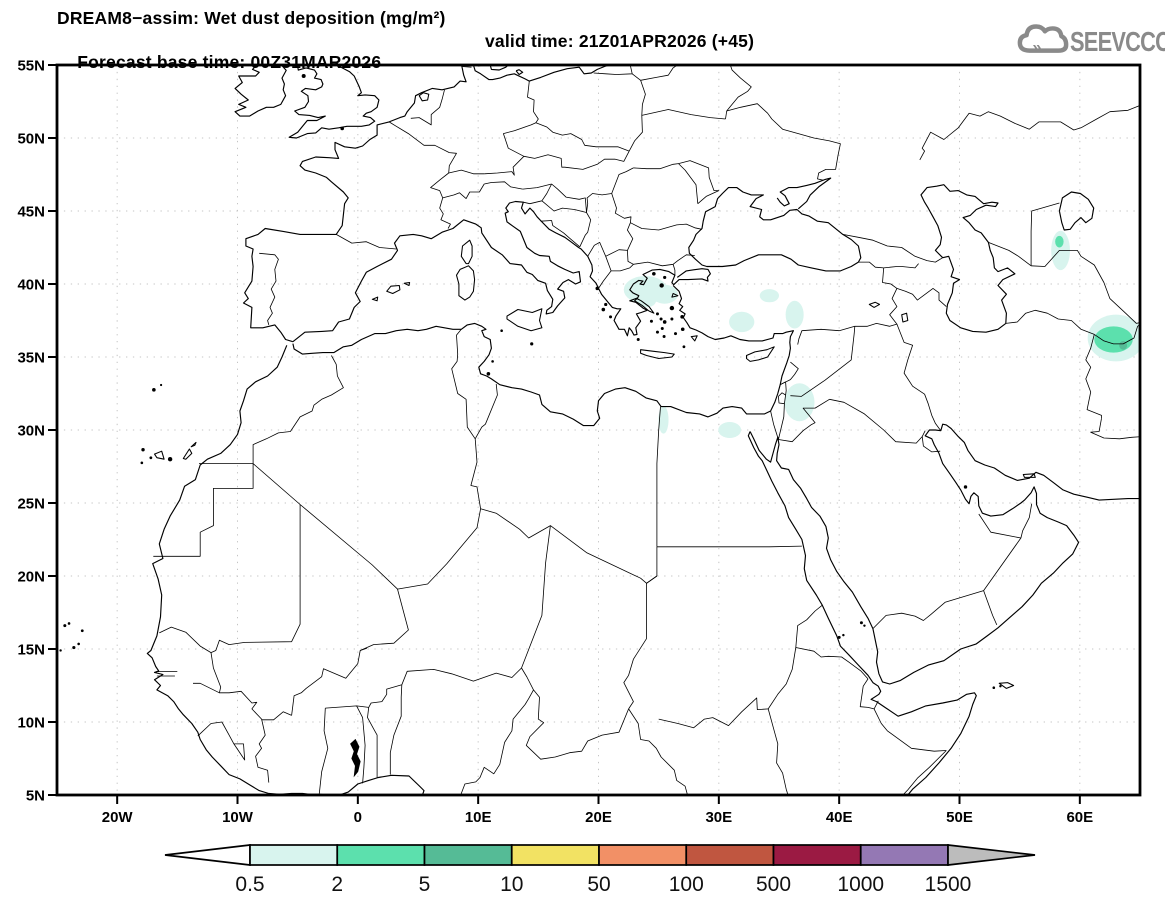 The height and width of the screenshot is (907, 1165). I want to click on colorbar-label: 2, so click(337, 884).